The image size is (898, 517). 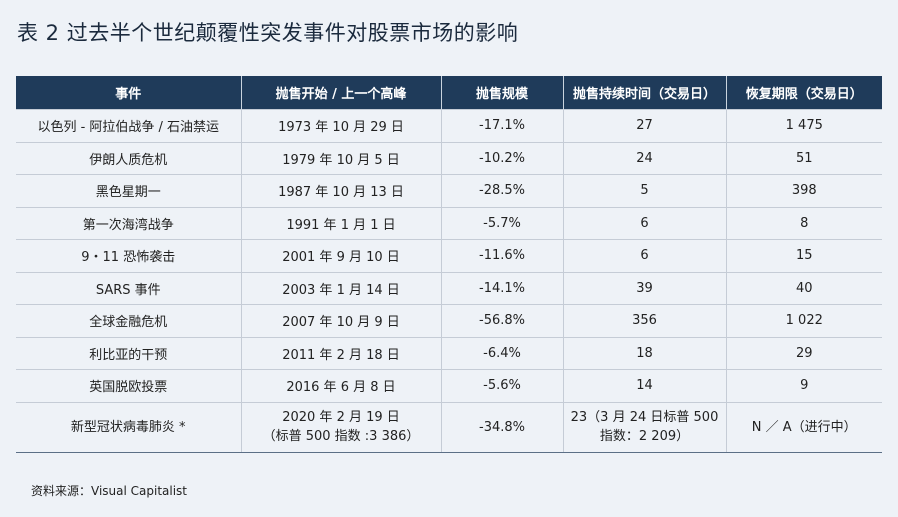 What do you see at coordinates (644, 190) in the screenshot?
I see `cell-duration: 5` at bounding box center [644, 190].